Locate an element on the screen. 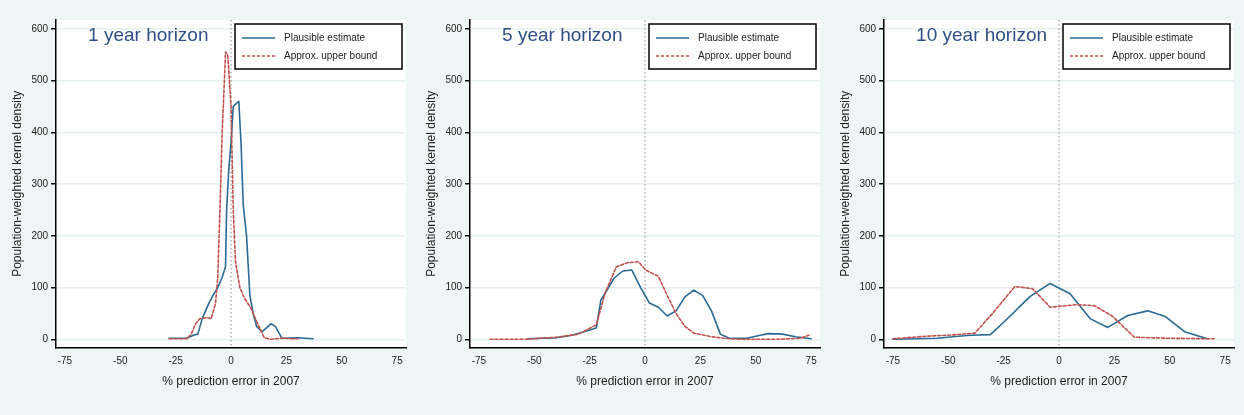  line-series is located at coordinates (649, 300).